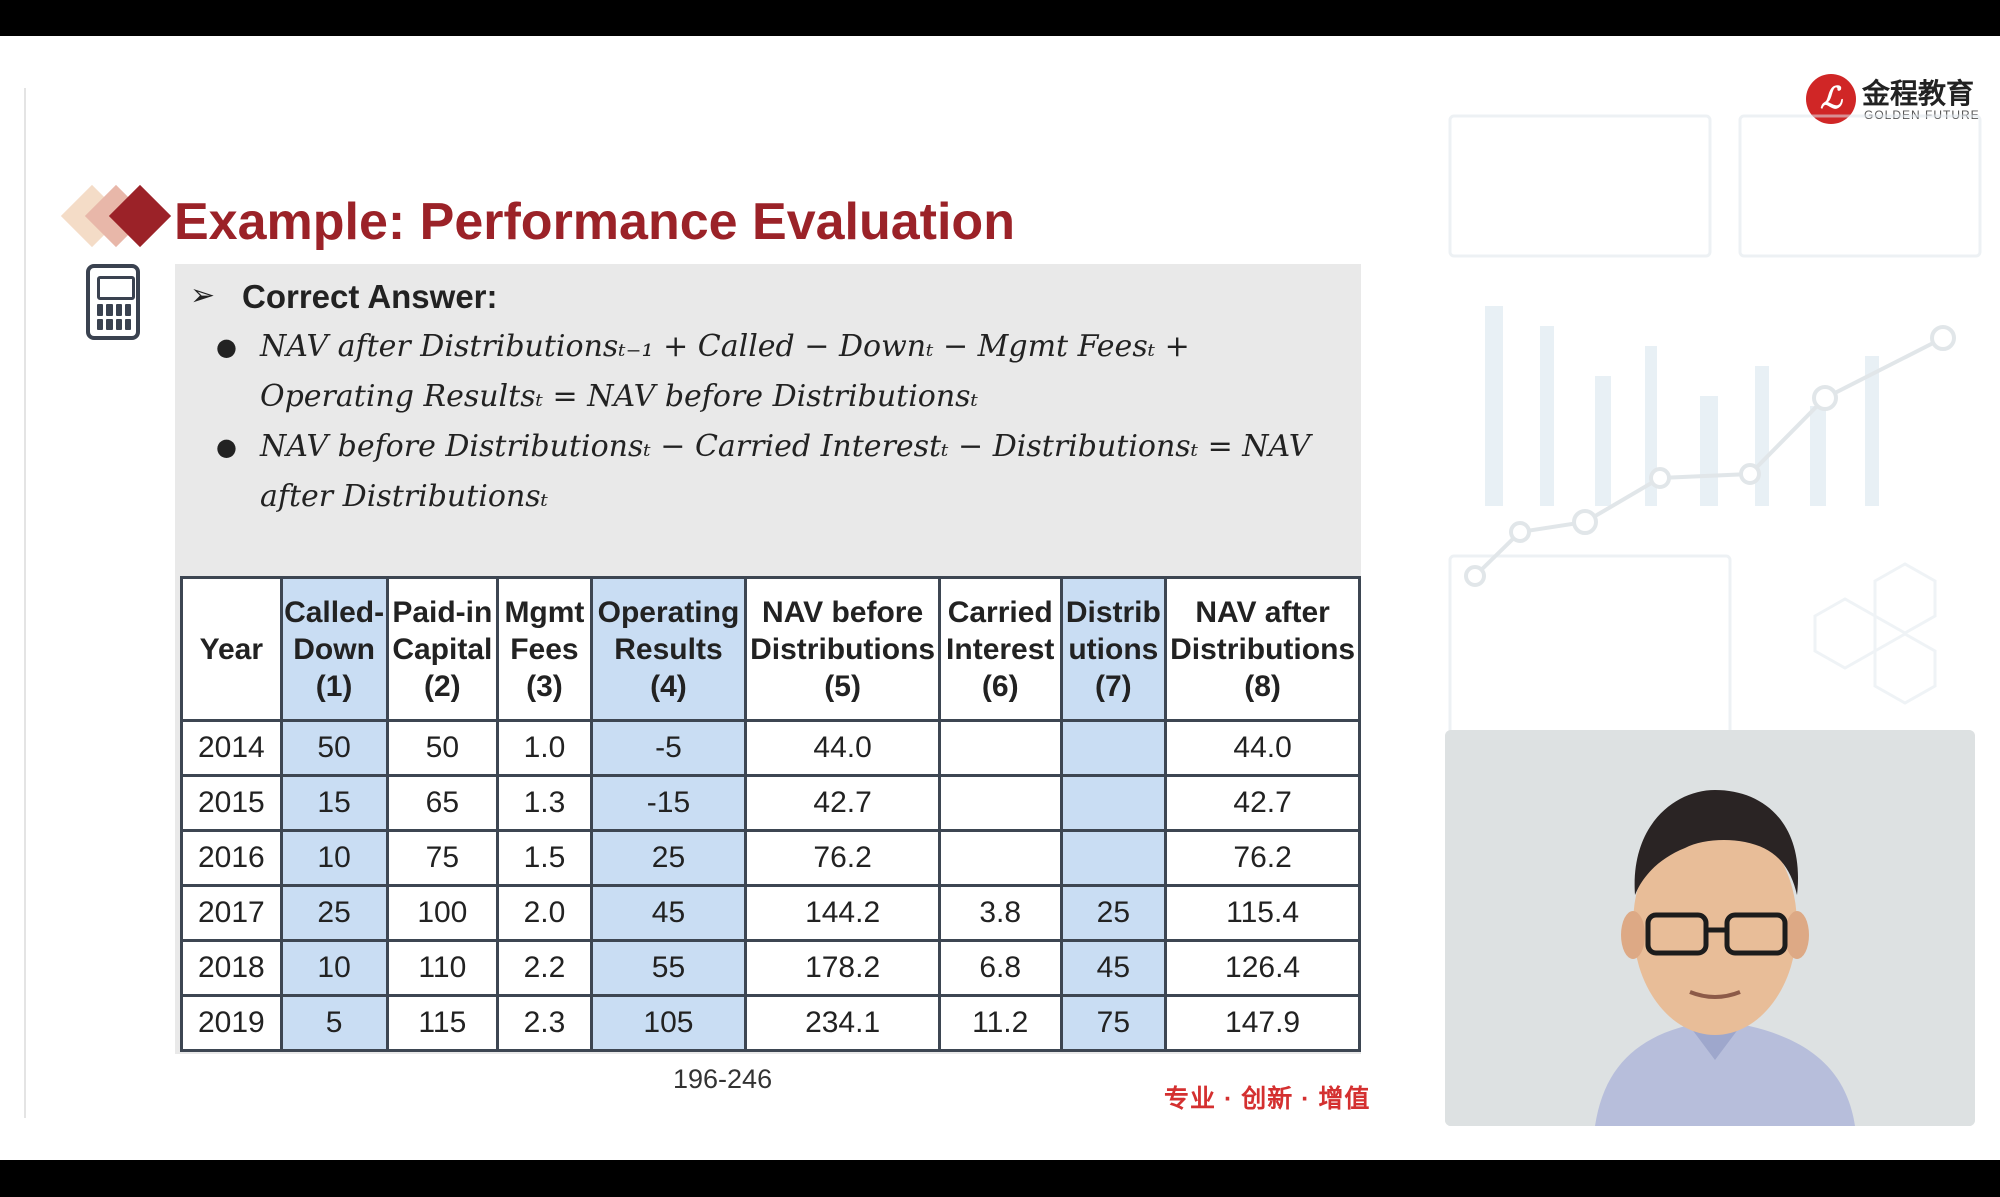 The width and height of the screenshot is (2000, 1197). I want to click on table-row: 2014 50 50 1.0 -5 44.0 44.0, so click(770, 748).